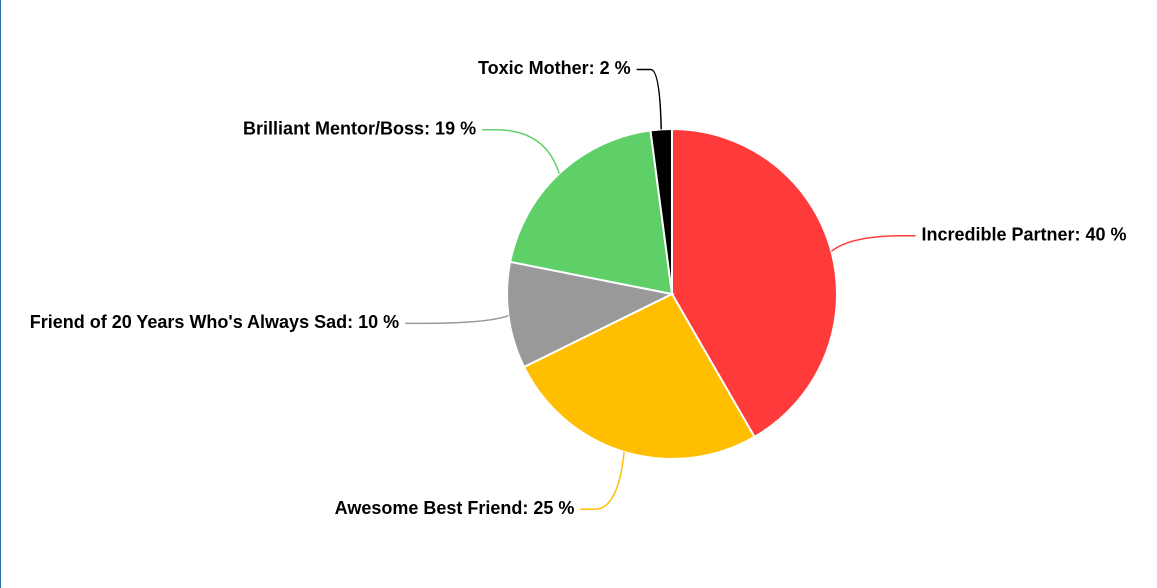 This screenshot has width=1157, height=588. What do you see at coordinates (1023, 235) in the screenshot?
I see `data-label: Incredible Partner: 40 %` at bounding box center [1023, 235].